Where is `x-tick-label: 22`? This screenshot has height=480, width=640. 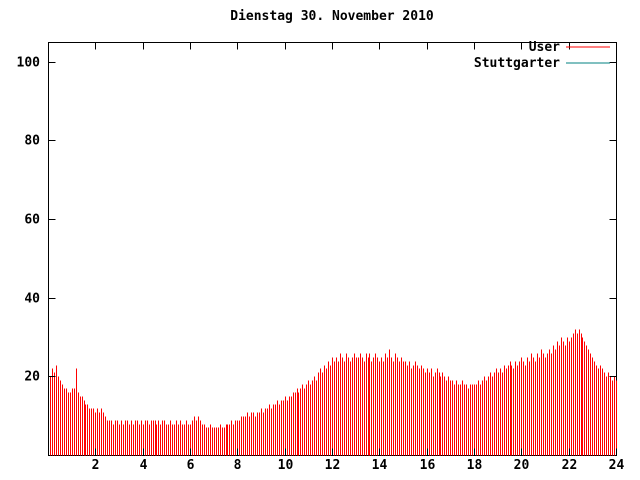 x-tick-label: 22 is located at coordinates (570, 465).